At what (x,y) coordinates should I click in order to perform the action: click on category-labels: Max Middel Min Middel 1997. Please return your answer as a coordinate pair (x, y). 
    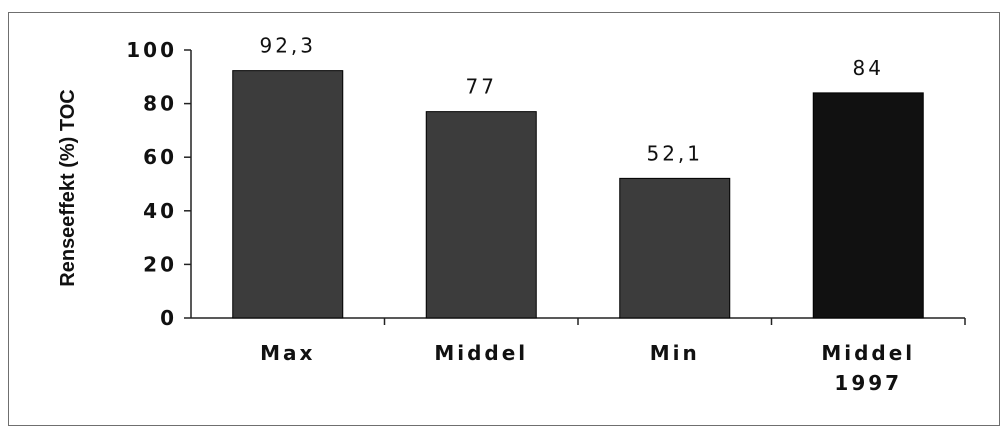
    Looking at the image, I should click on (587, 368).